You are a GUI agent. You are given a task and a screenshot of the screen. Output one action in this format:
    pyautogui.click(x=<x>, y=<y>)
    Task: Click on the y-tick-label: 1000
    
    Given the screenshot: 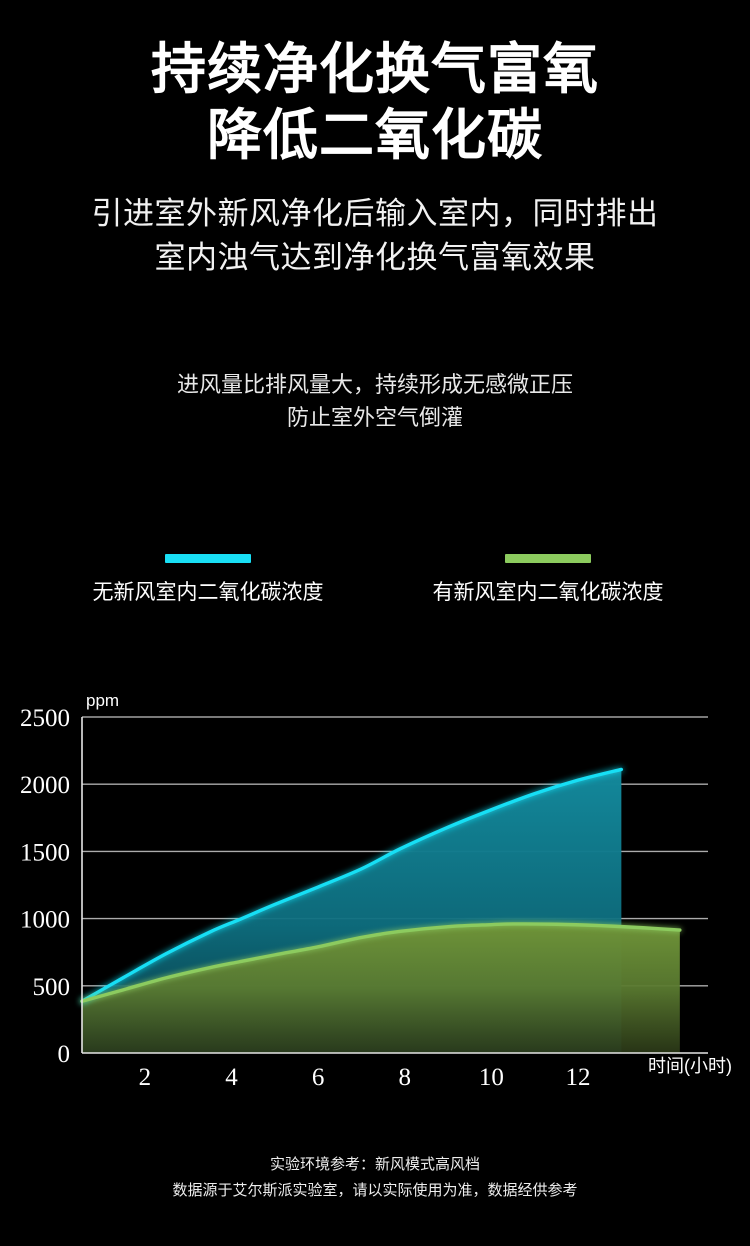 What is the action you would take?
    pyautogui.click(x=45, y=920)
    